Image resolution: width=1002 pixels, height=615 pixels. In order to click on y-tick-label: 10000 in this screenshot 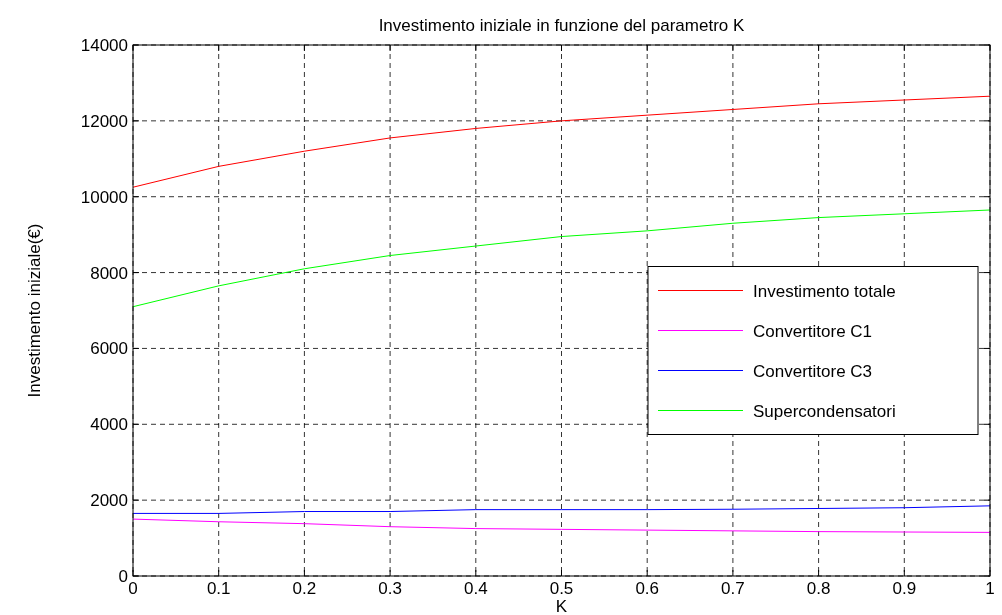, I will do `click(104, 197)`.